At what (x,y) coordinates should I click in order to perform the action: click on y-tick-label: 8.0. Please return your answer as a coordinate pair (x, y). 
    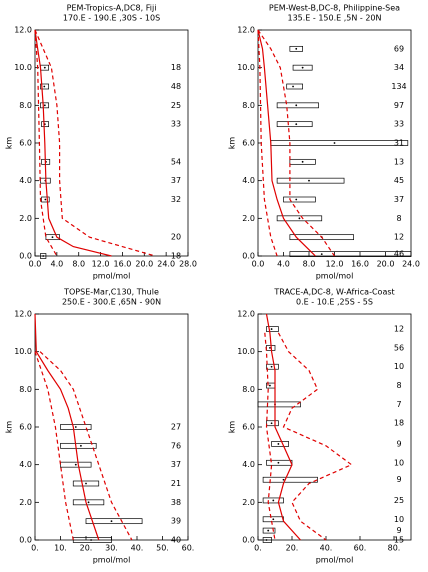
    Looking at the image, I should click on (248, 389).